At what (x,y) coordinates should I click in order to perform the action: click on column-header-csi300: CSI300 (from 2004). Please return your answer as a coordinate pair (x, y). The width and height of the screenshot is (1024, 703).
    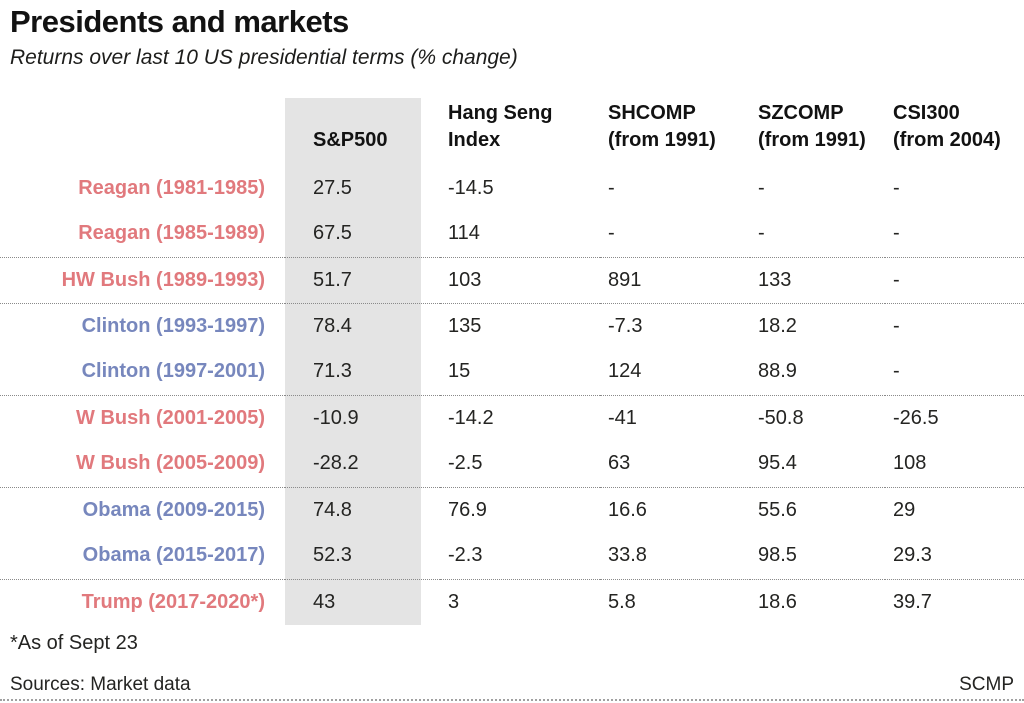
    Looking at the image, I should click on (954, 131).